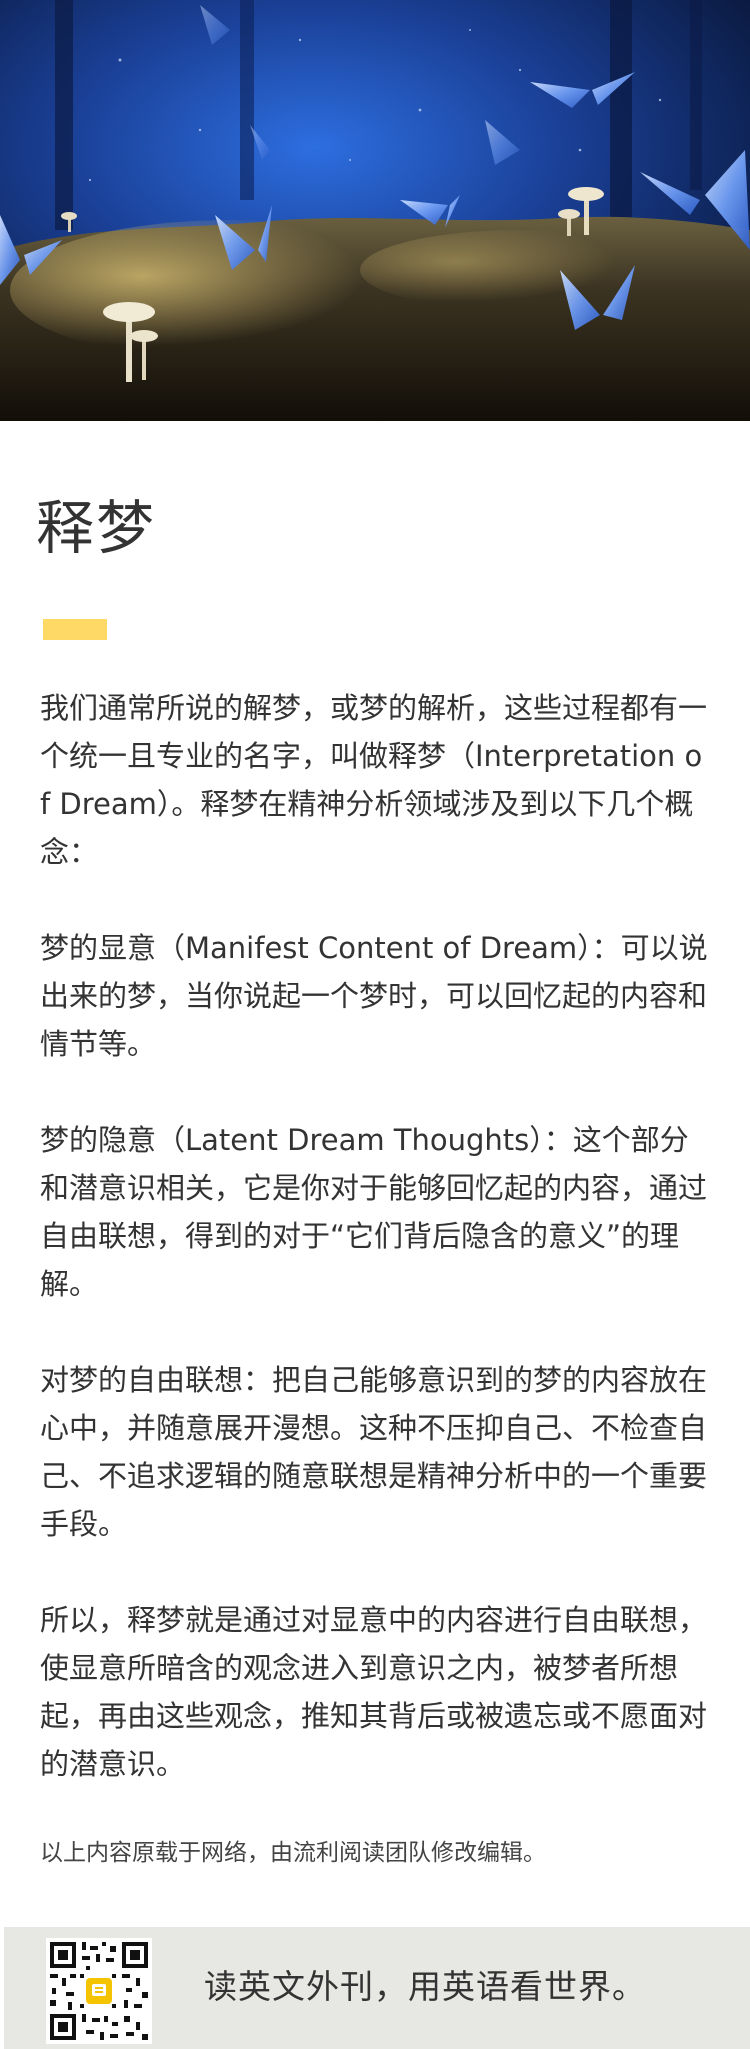 Image resolution: width=750 pixels, height=2049 pixels. I want to click on footer-banner: 读英文外刊，用英语看世界。, so click(377, 1988).